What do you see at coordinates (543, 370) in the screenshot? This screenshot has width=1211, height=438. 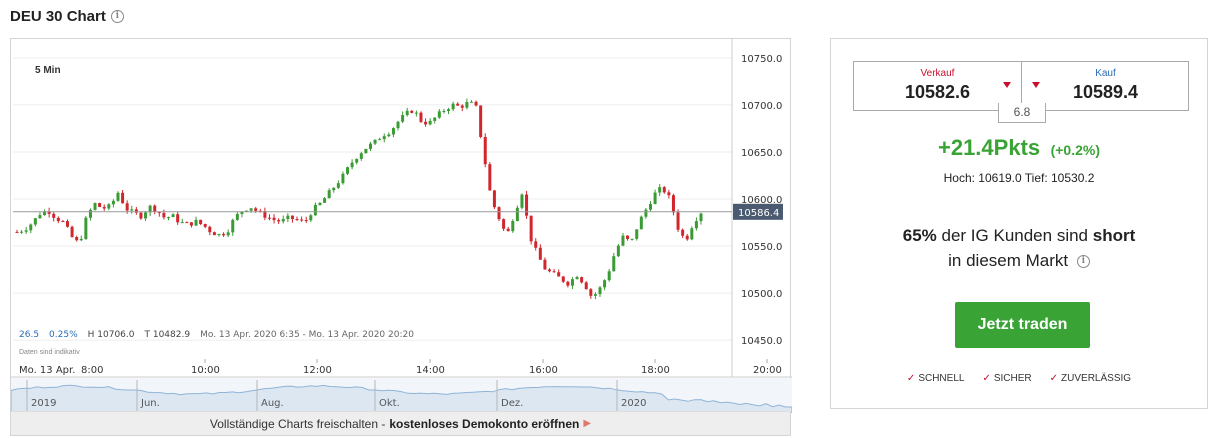 I see `x-tick-label: 16:00` at bounding box center [543, 370].